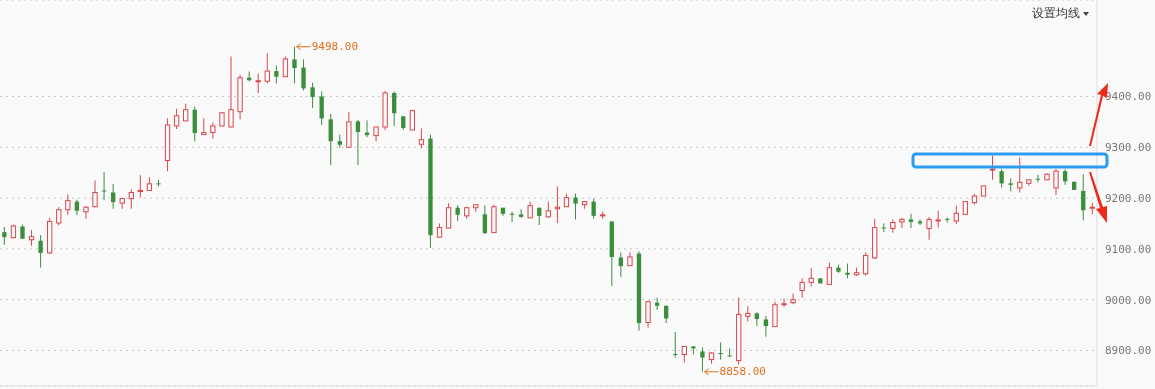 The width and height of the screenshot is (1155, 389). Describe the element at coordinates (1128, 148) in the screenshot. I see `y-tick-label: 9300.00` at that location.